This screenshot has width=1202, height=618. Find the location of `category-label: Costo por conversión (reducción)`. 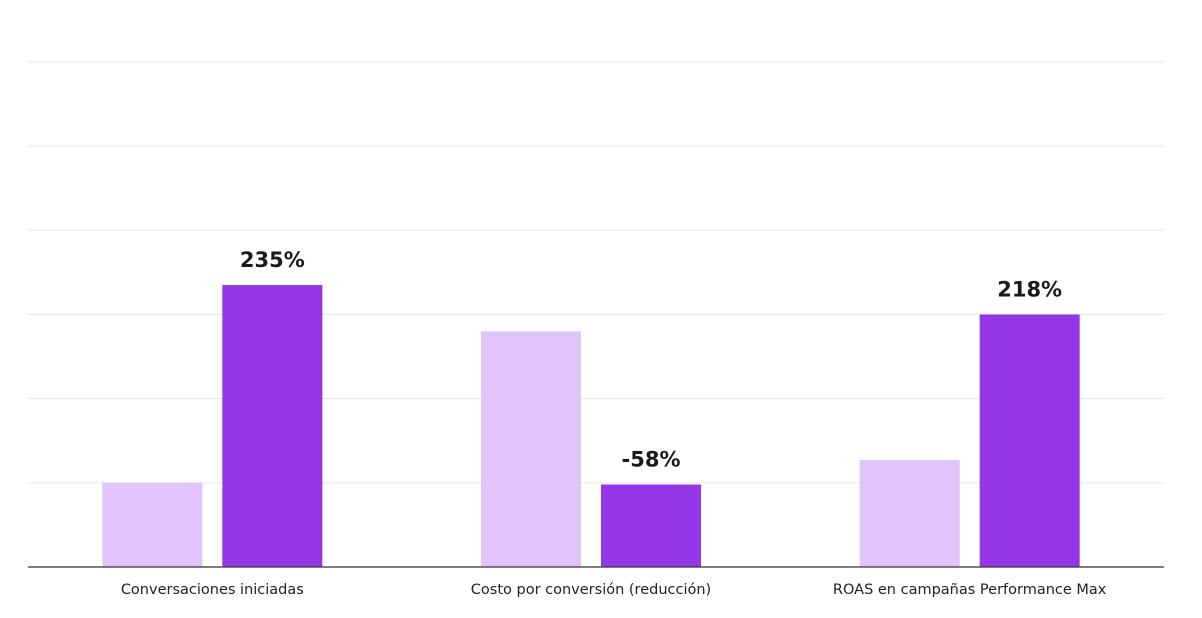

category-label: Costo por conversión (reducción) is located at coordinates (591, 590).